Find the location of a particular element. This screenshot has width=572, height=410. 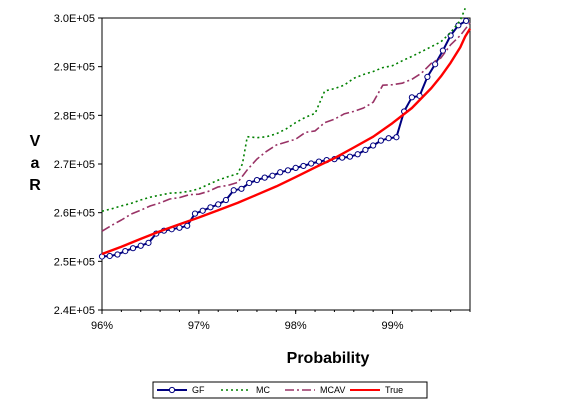

x-tick-label: 97% is located at coordinates (199, 326).